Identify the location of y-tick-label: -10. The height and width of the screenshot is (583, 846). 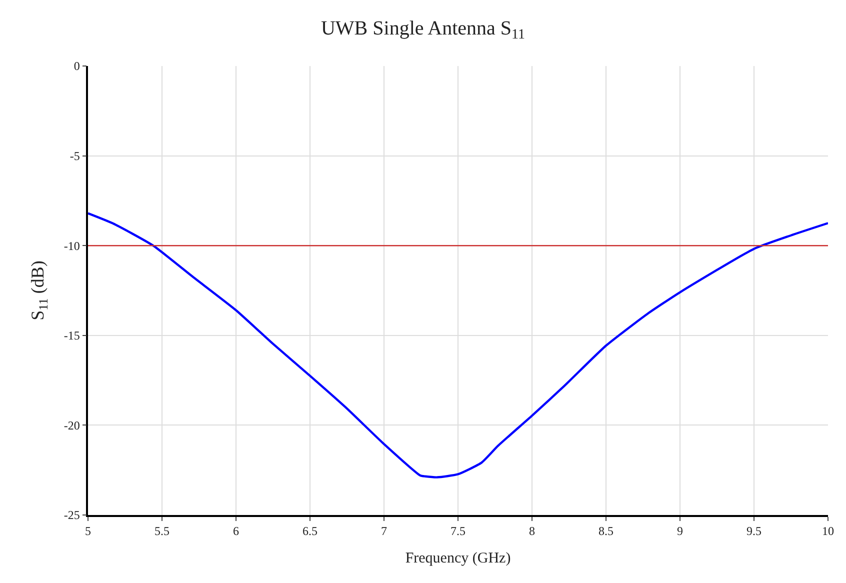
(72, 245).